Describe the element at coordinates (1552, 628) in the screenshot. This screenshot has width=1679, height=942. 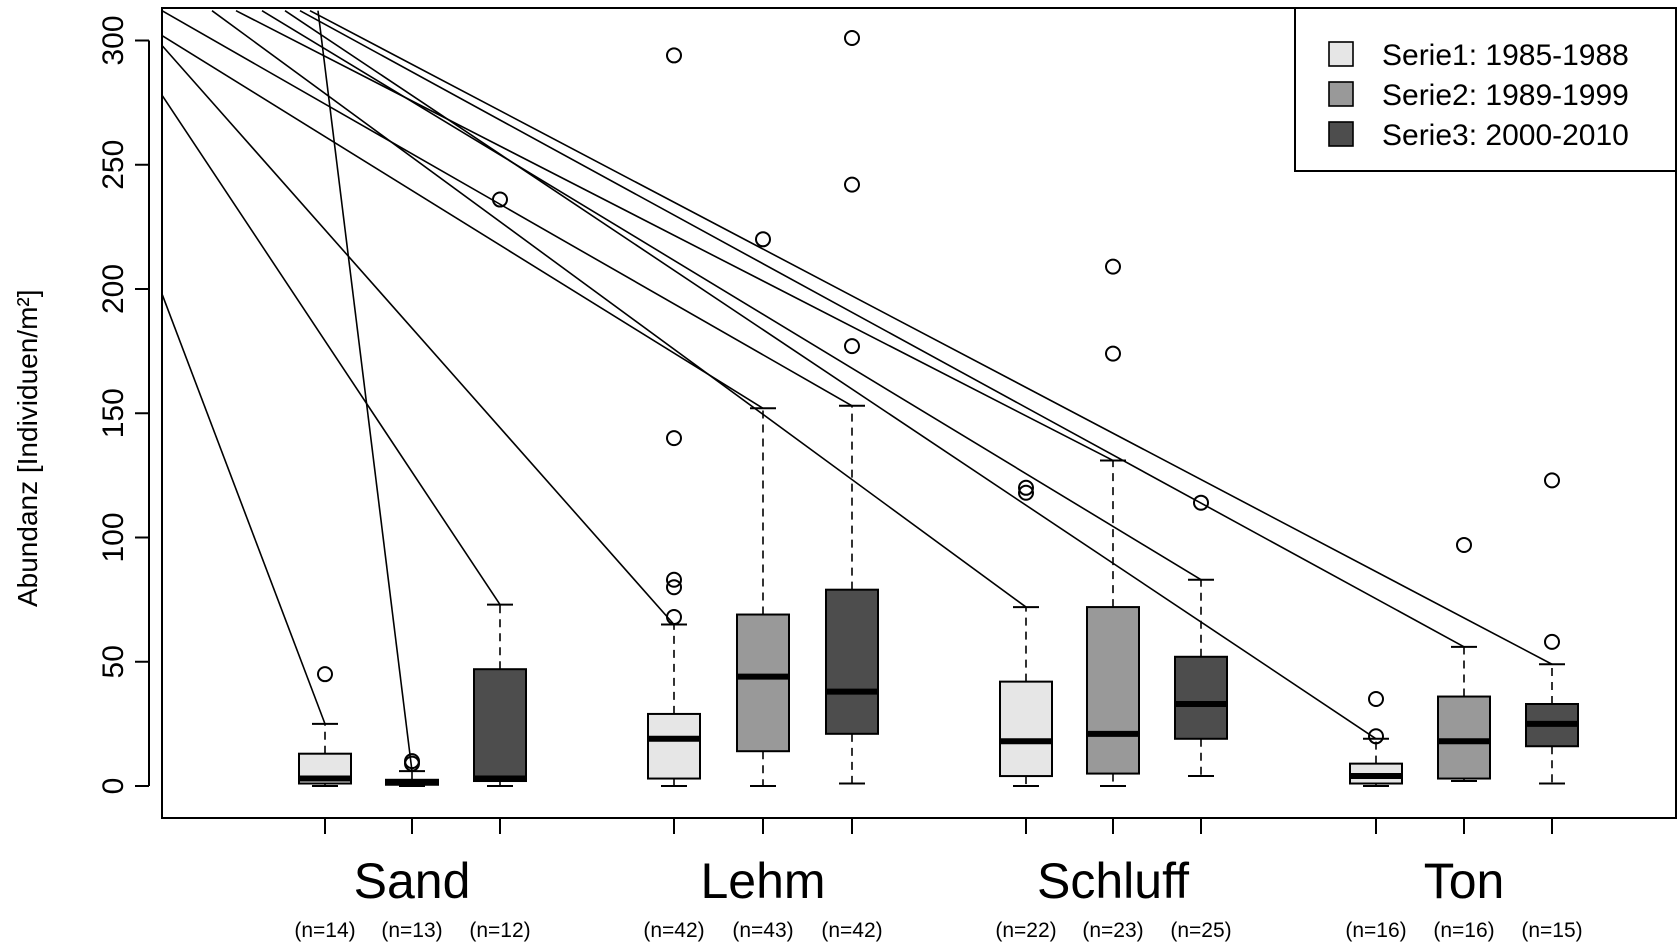
I see `box-ton-serie3` at that location.